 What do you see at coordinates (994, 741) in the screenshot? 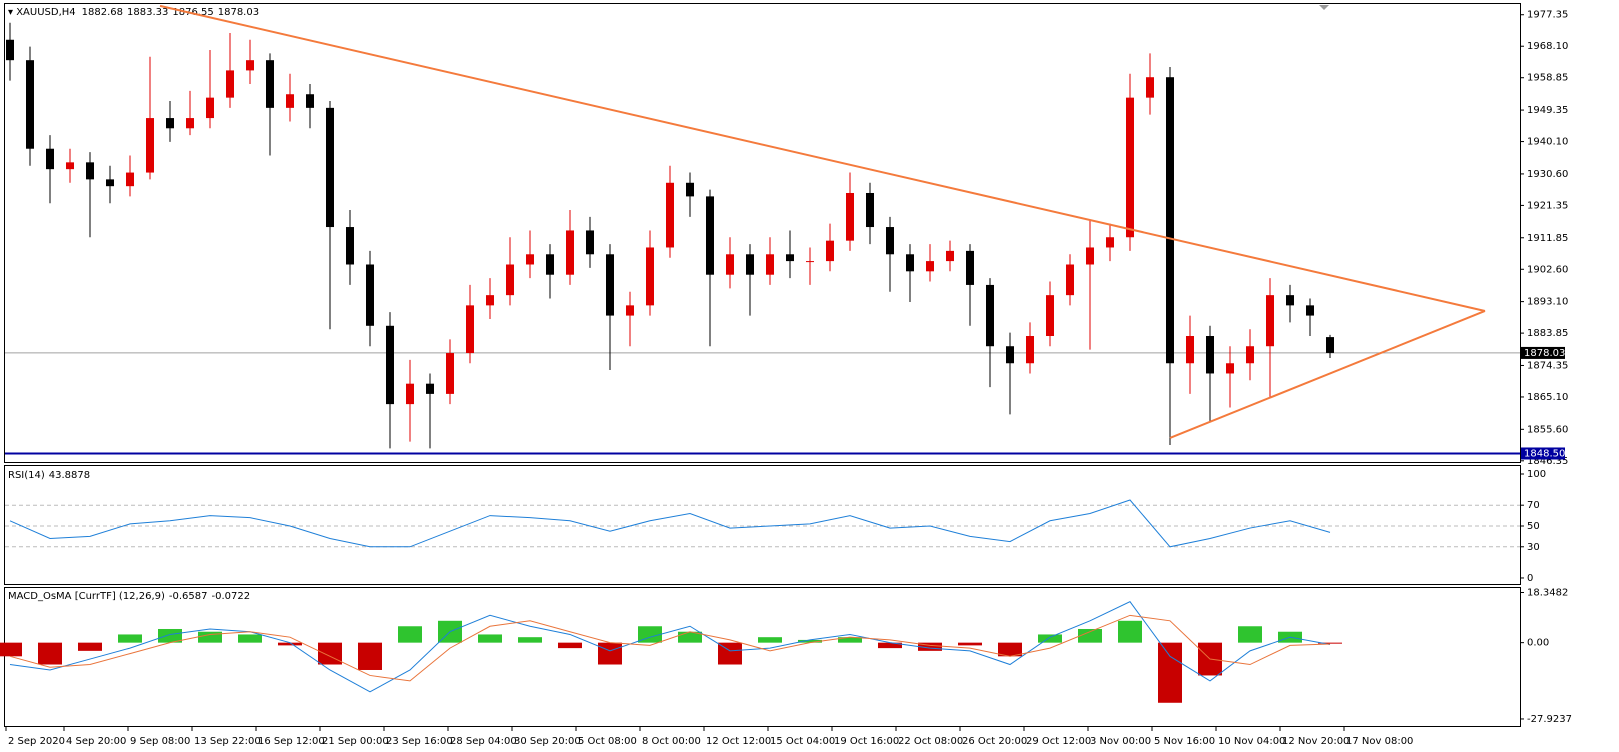
I see `x-tick-label: 26 Oct 20:00` at bounding box center [994, 741].